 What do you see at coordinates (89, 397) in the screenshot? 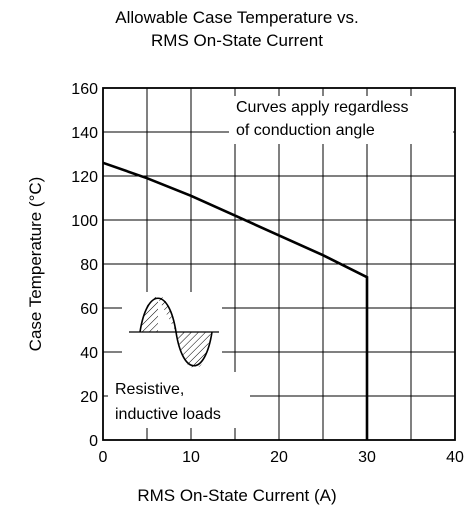
I see `y-tick-label: 20` at bounding box center [89, 397].